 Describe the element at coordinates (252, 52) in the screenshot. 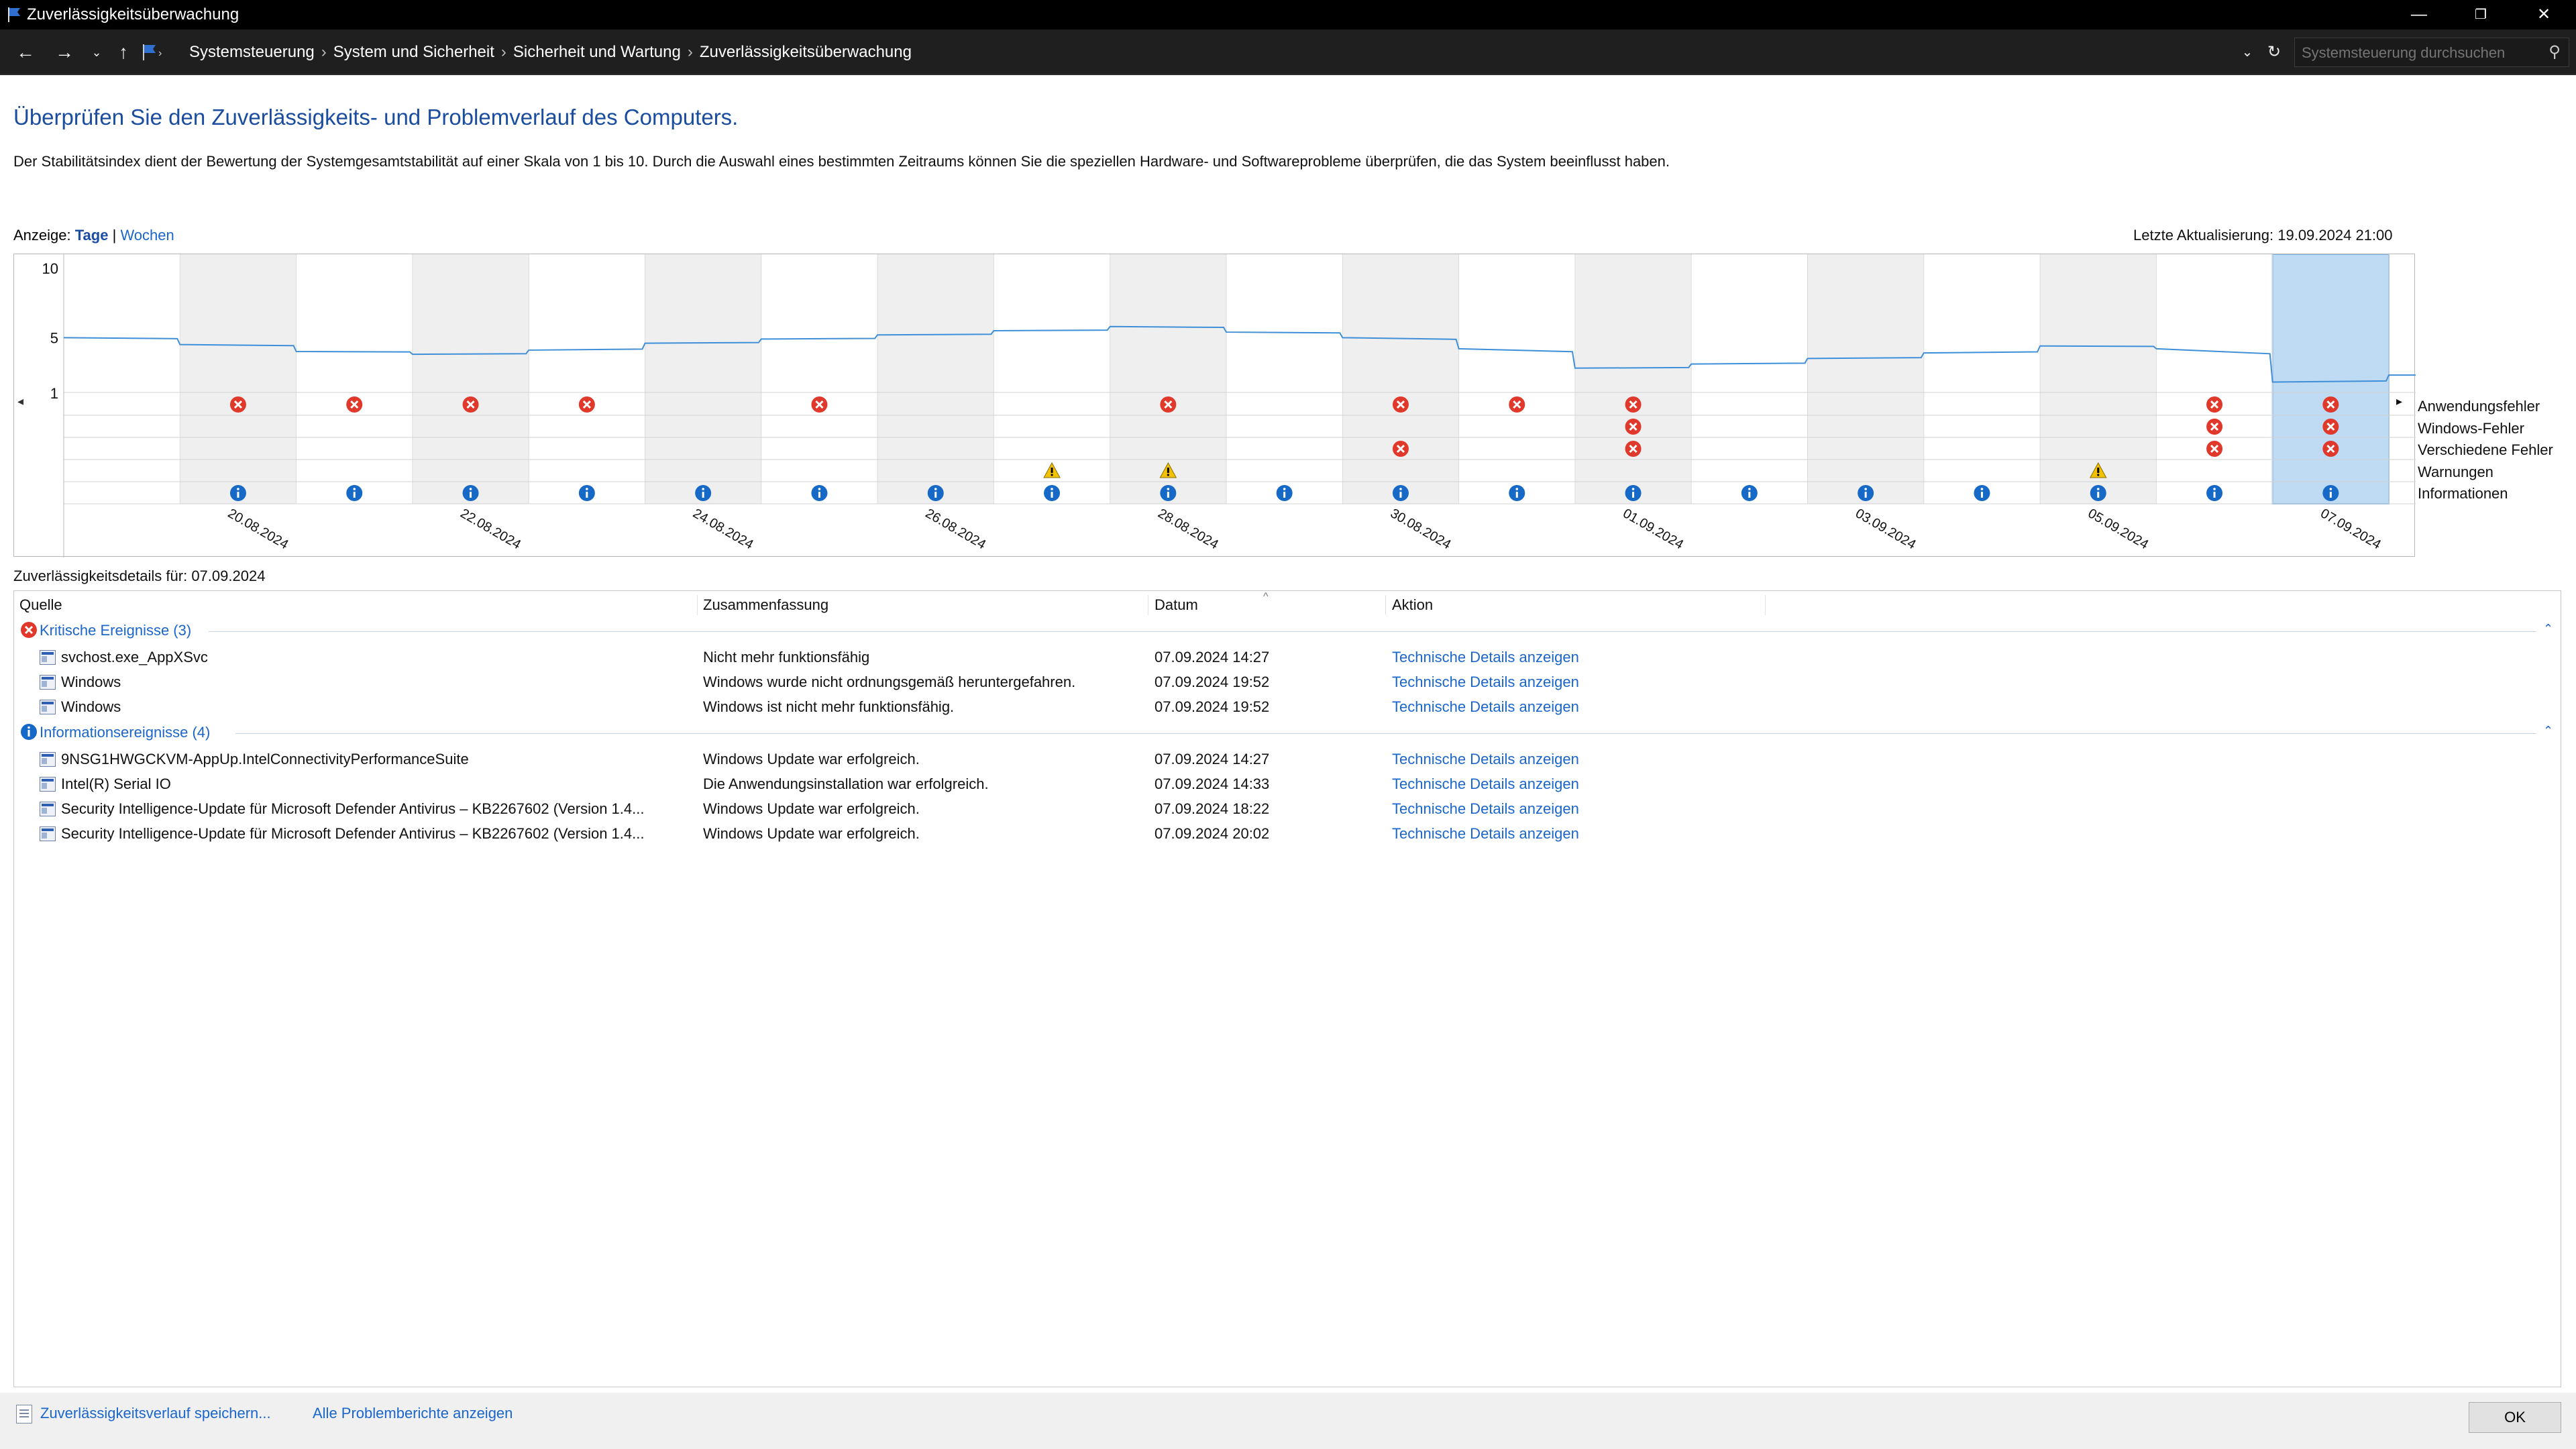

I see `breadcrumb-systemsteuerung: Systemsteuerung` at that location.